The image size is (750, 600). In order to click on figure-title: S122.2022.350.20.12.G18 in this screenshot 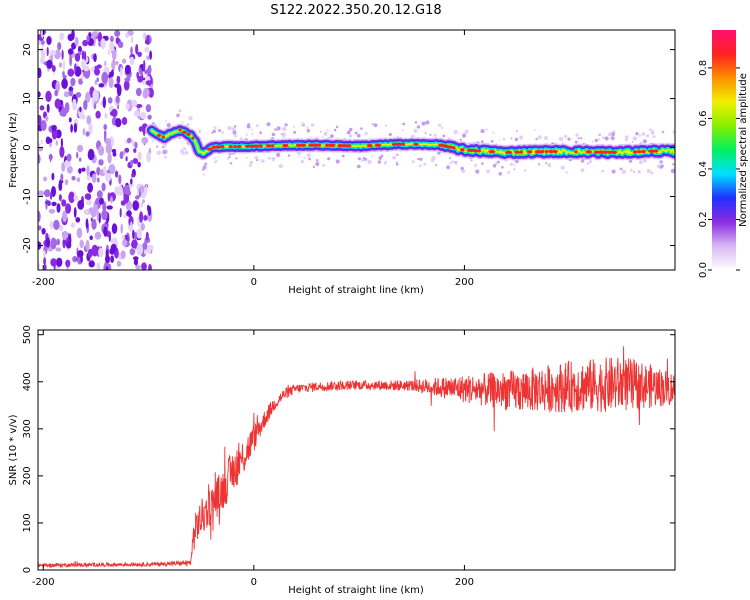, I will do `click(355, 10)`.